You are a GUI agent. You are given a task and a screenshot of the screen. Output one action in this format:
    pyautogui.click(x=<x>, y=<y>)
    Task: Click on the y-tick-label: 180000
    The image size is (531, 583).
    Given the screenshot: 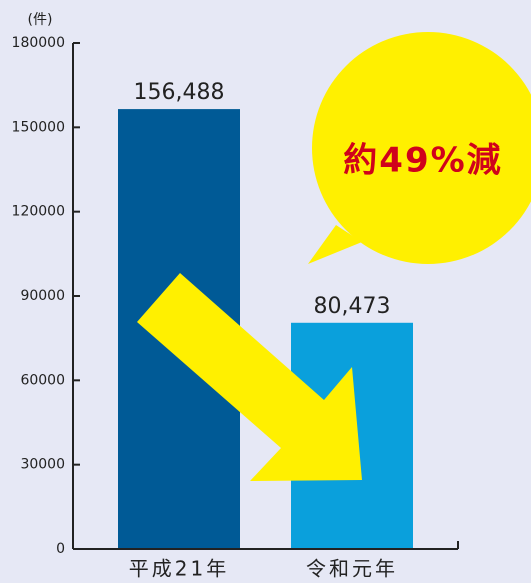 What is the action you would take?
    pyautogui.click(x=38, y=43)
    